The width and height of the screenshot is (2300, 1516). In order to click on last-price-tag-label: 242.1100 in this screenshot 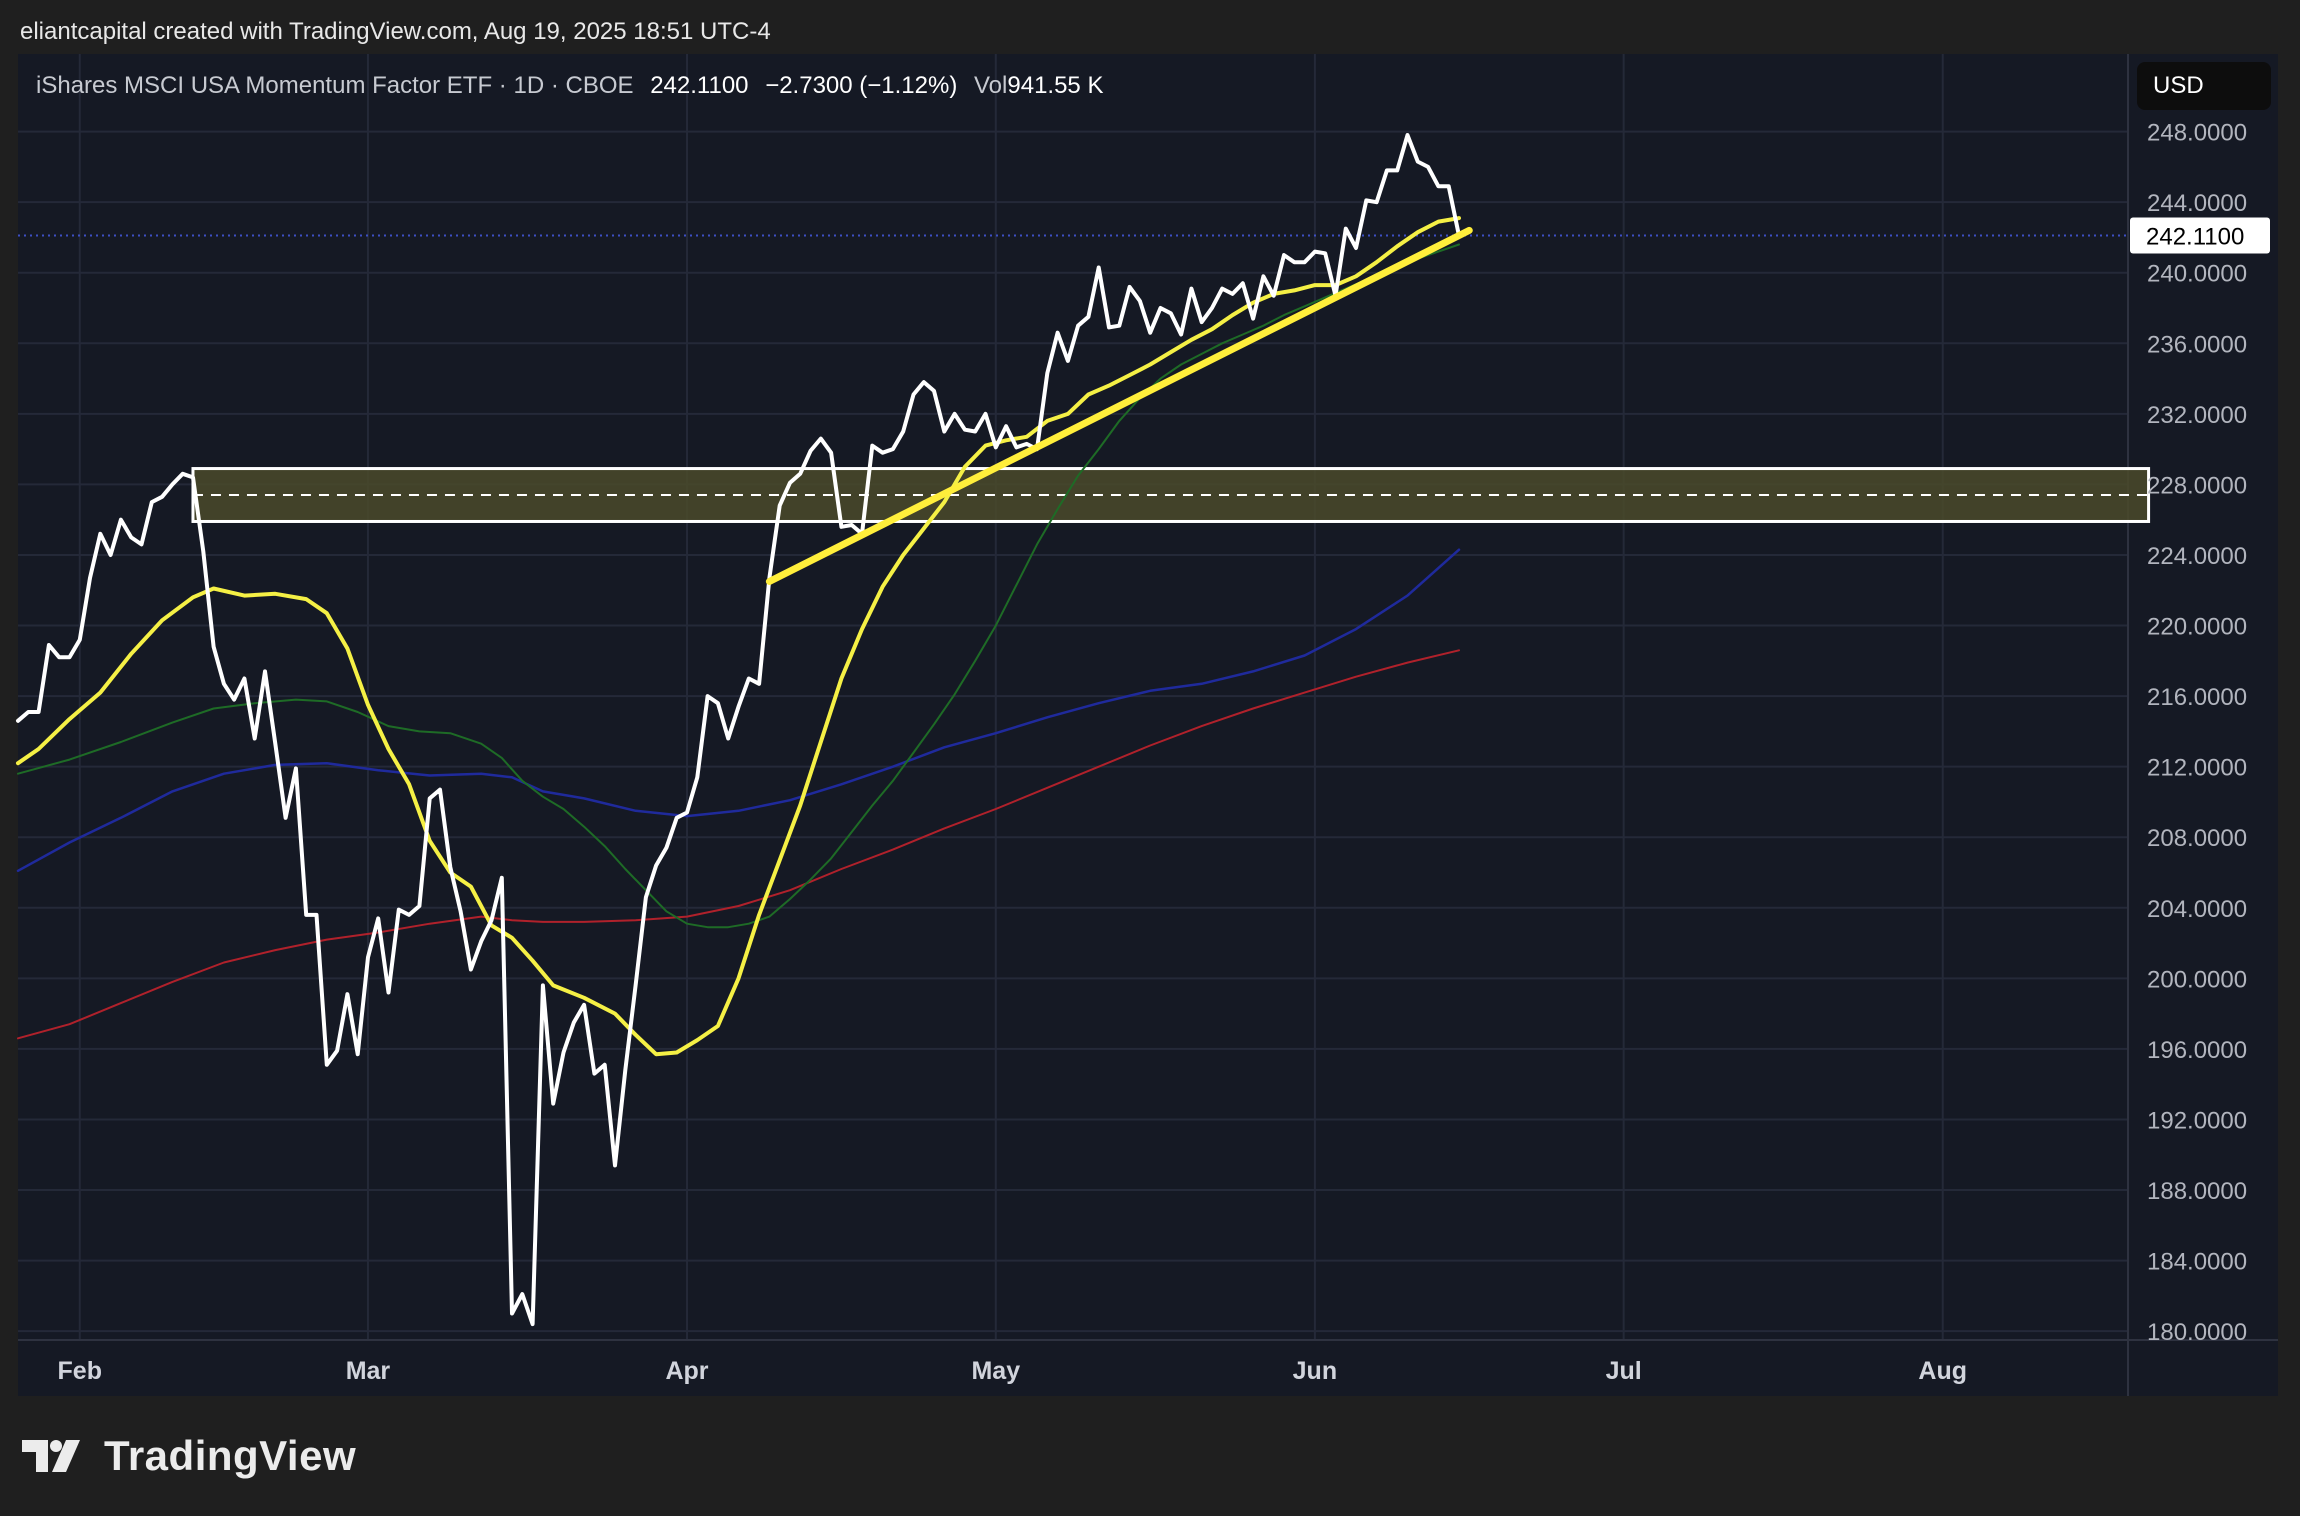, I will do `click(2195, 237)`.